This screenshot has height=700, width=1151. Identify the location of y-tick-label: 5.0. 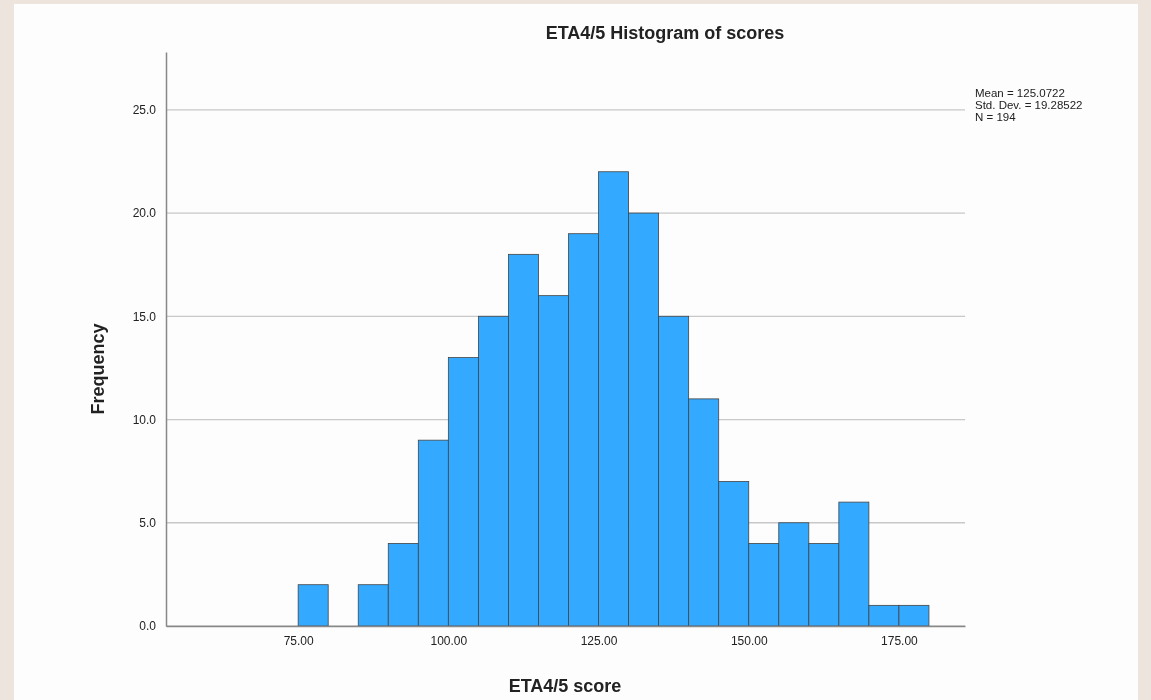
(148, 523).